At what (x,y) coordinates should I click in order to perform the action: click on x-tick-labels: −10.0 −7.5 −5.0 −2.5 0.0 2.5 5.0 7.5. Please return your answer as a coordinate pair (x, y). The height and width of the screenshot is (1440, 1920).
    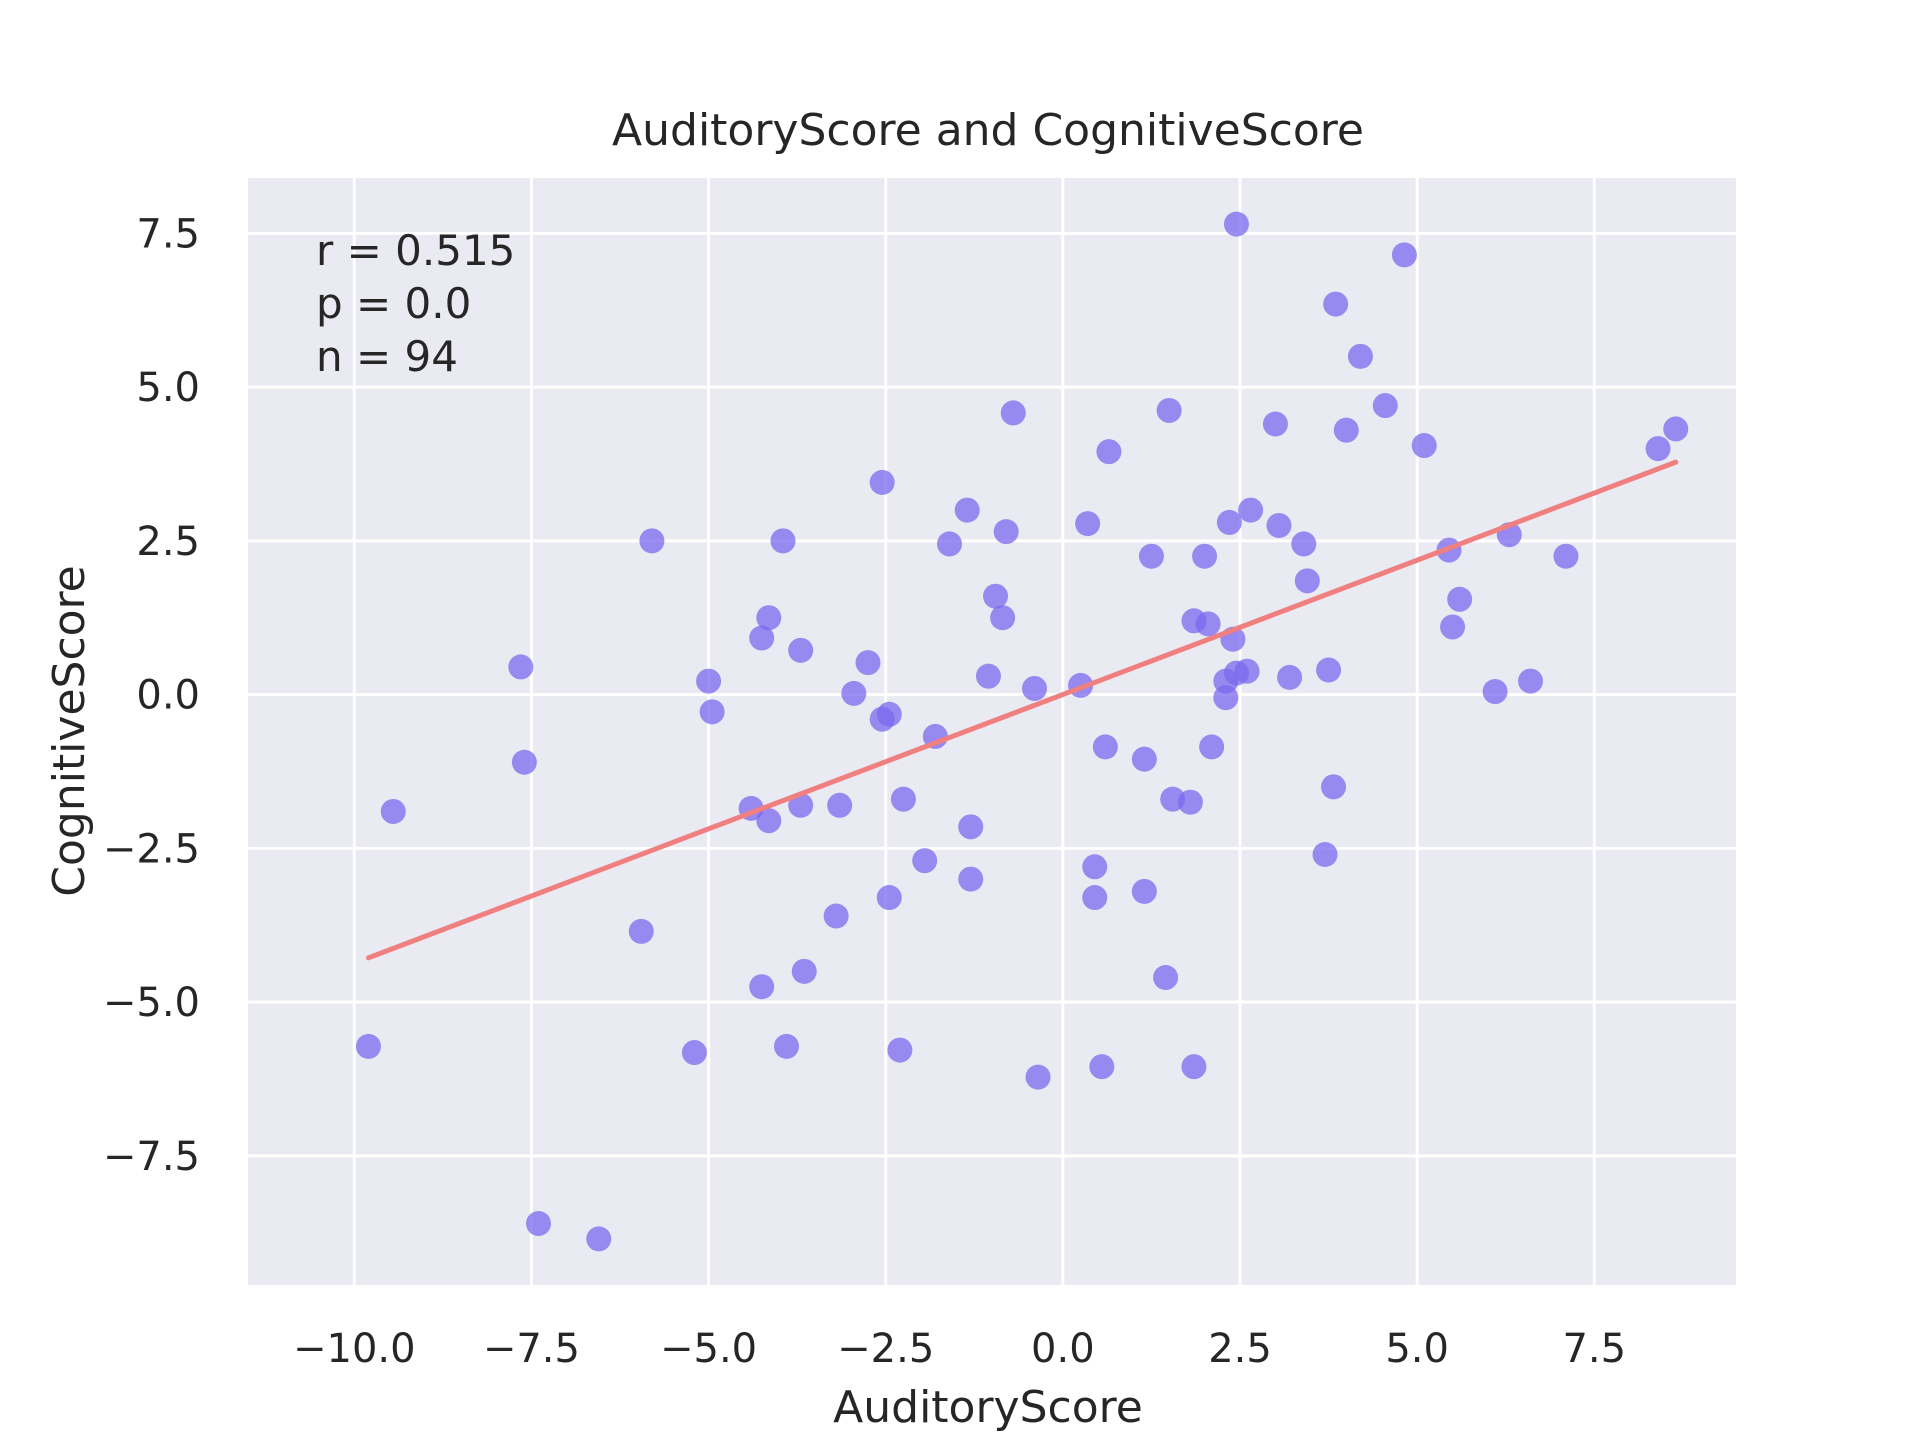
    Looking at the image, I should click on (959, 1349).